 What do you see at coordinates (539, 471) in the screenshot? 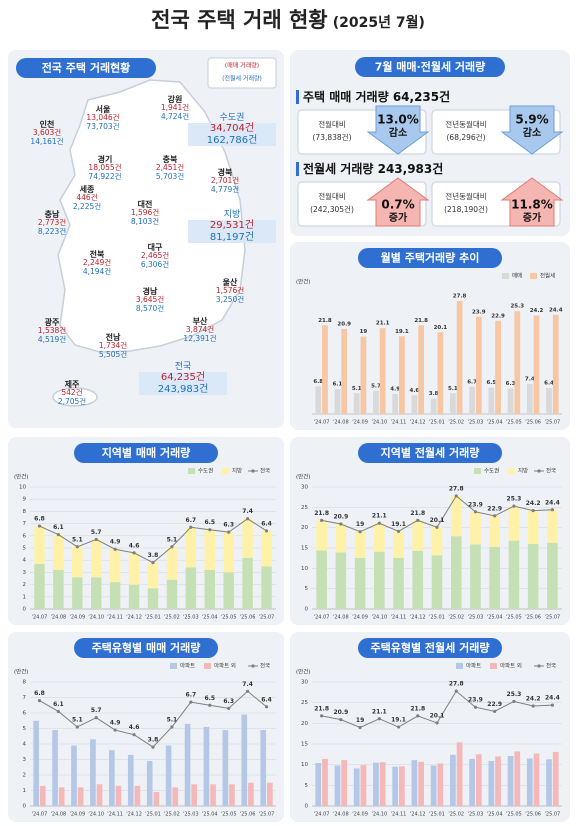
I see `legend-marker` at bounding box center [539, 471].